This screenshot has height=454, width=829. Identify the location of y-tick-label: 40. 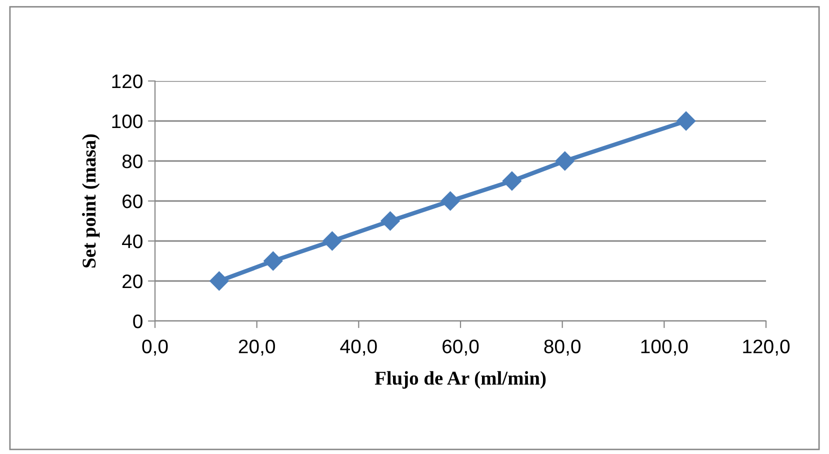
(132, 241).